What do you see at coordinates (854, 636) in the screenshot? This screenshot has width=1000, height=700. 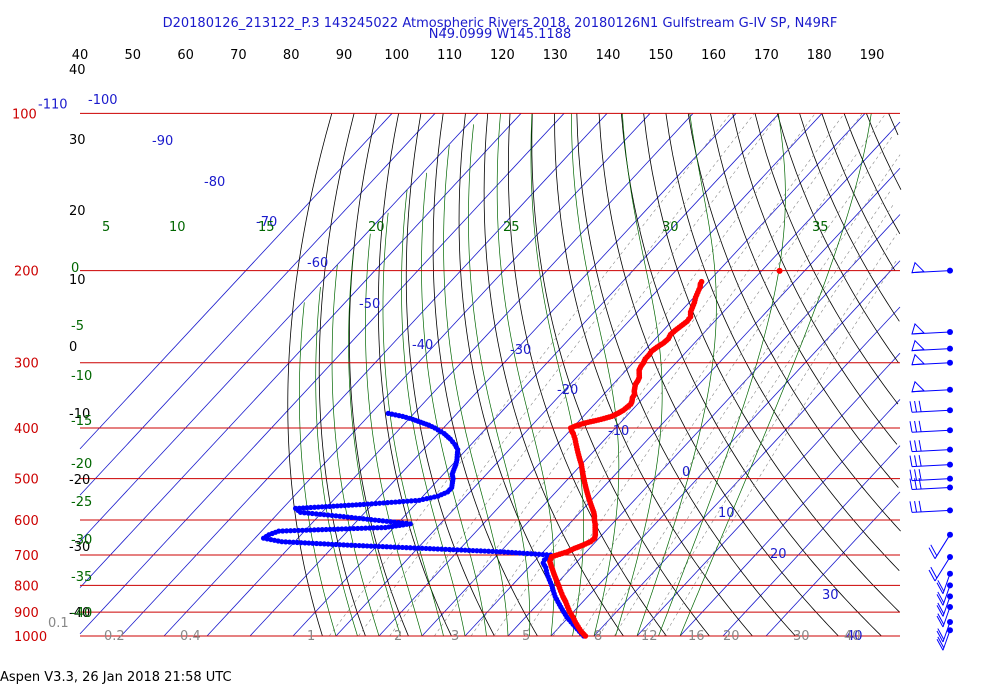 I see `isotherm-label: 40` at bounding box center [854, 636].